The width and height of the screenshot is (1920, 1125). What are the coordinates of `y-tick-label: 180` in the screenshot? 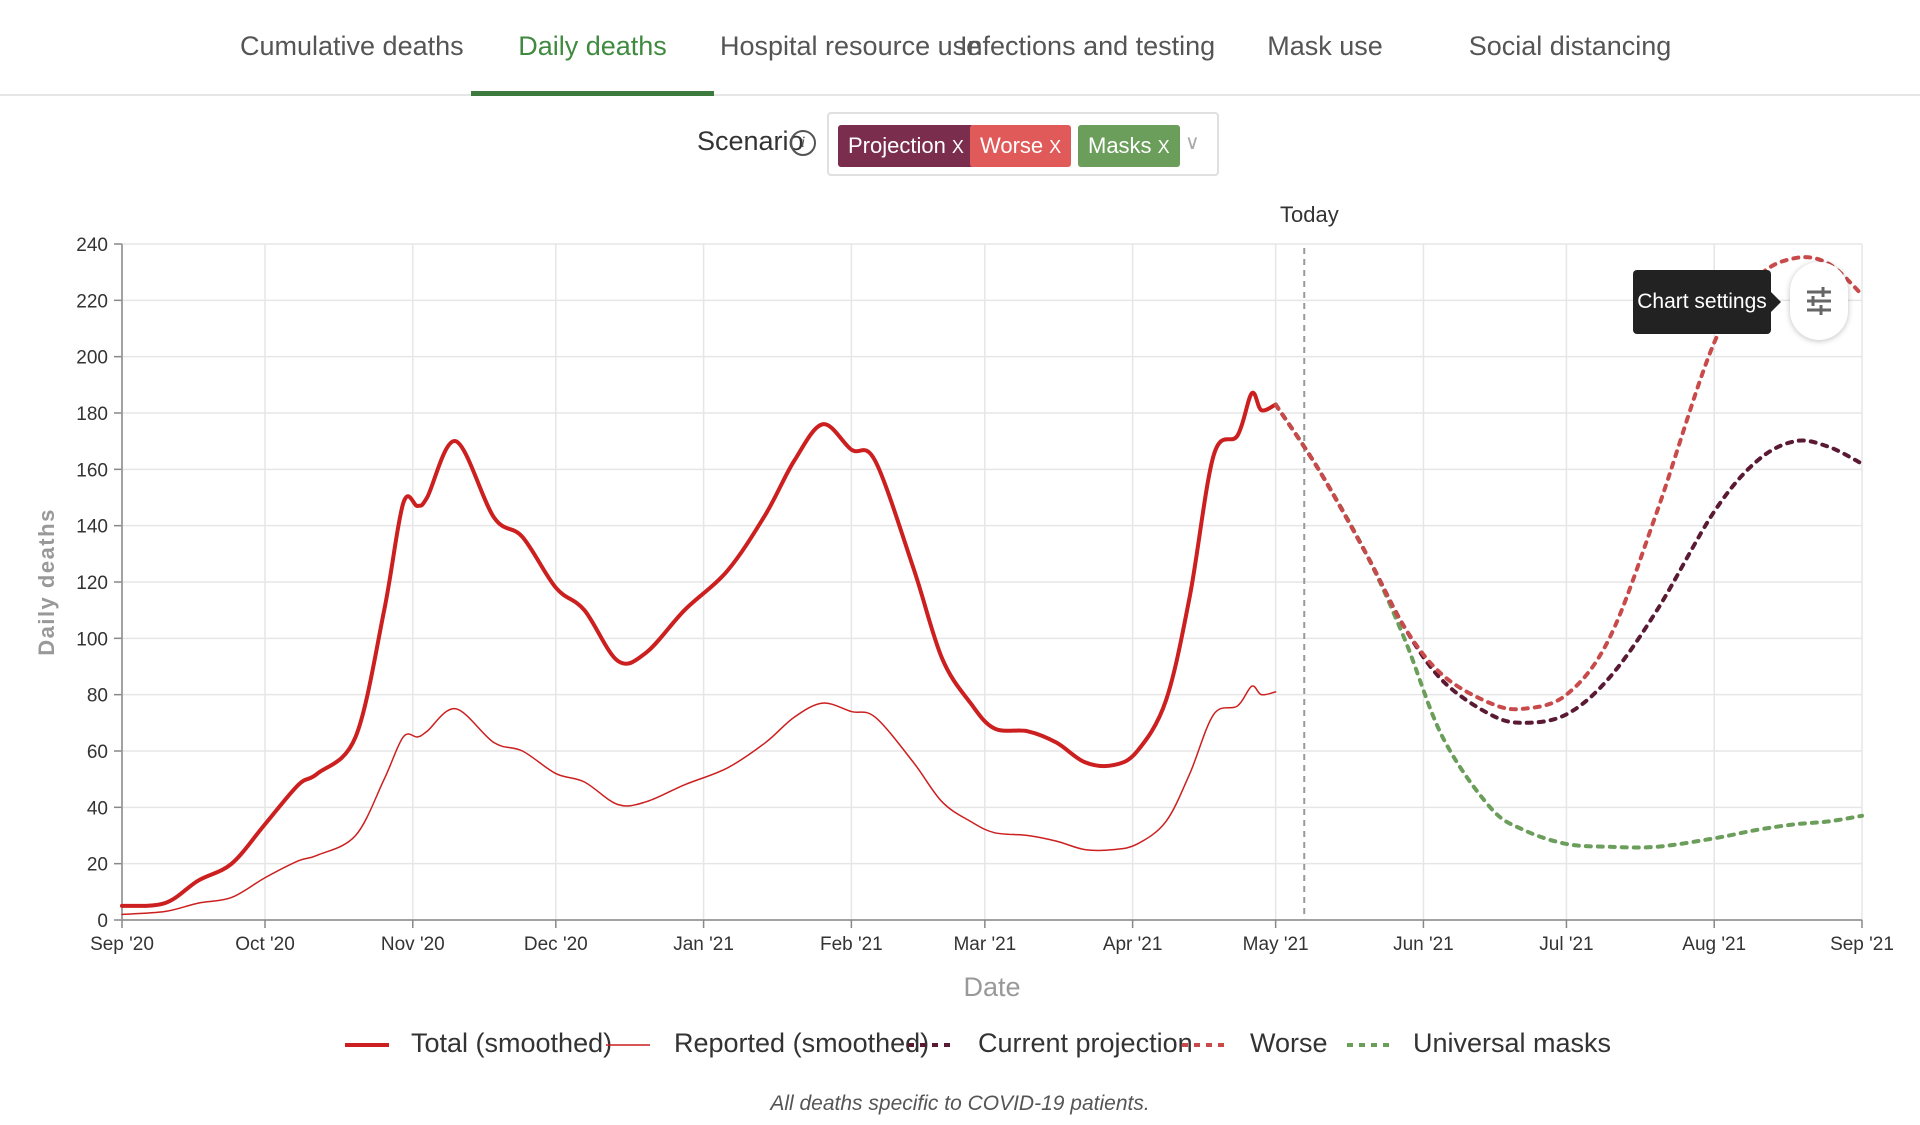 It's located at (92, 414).